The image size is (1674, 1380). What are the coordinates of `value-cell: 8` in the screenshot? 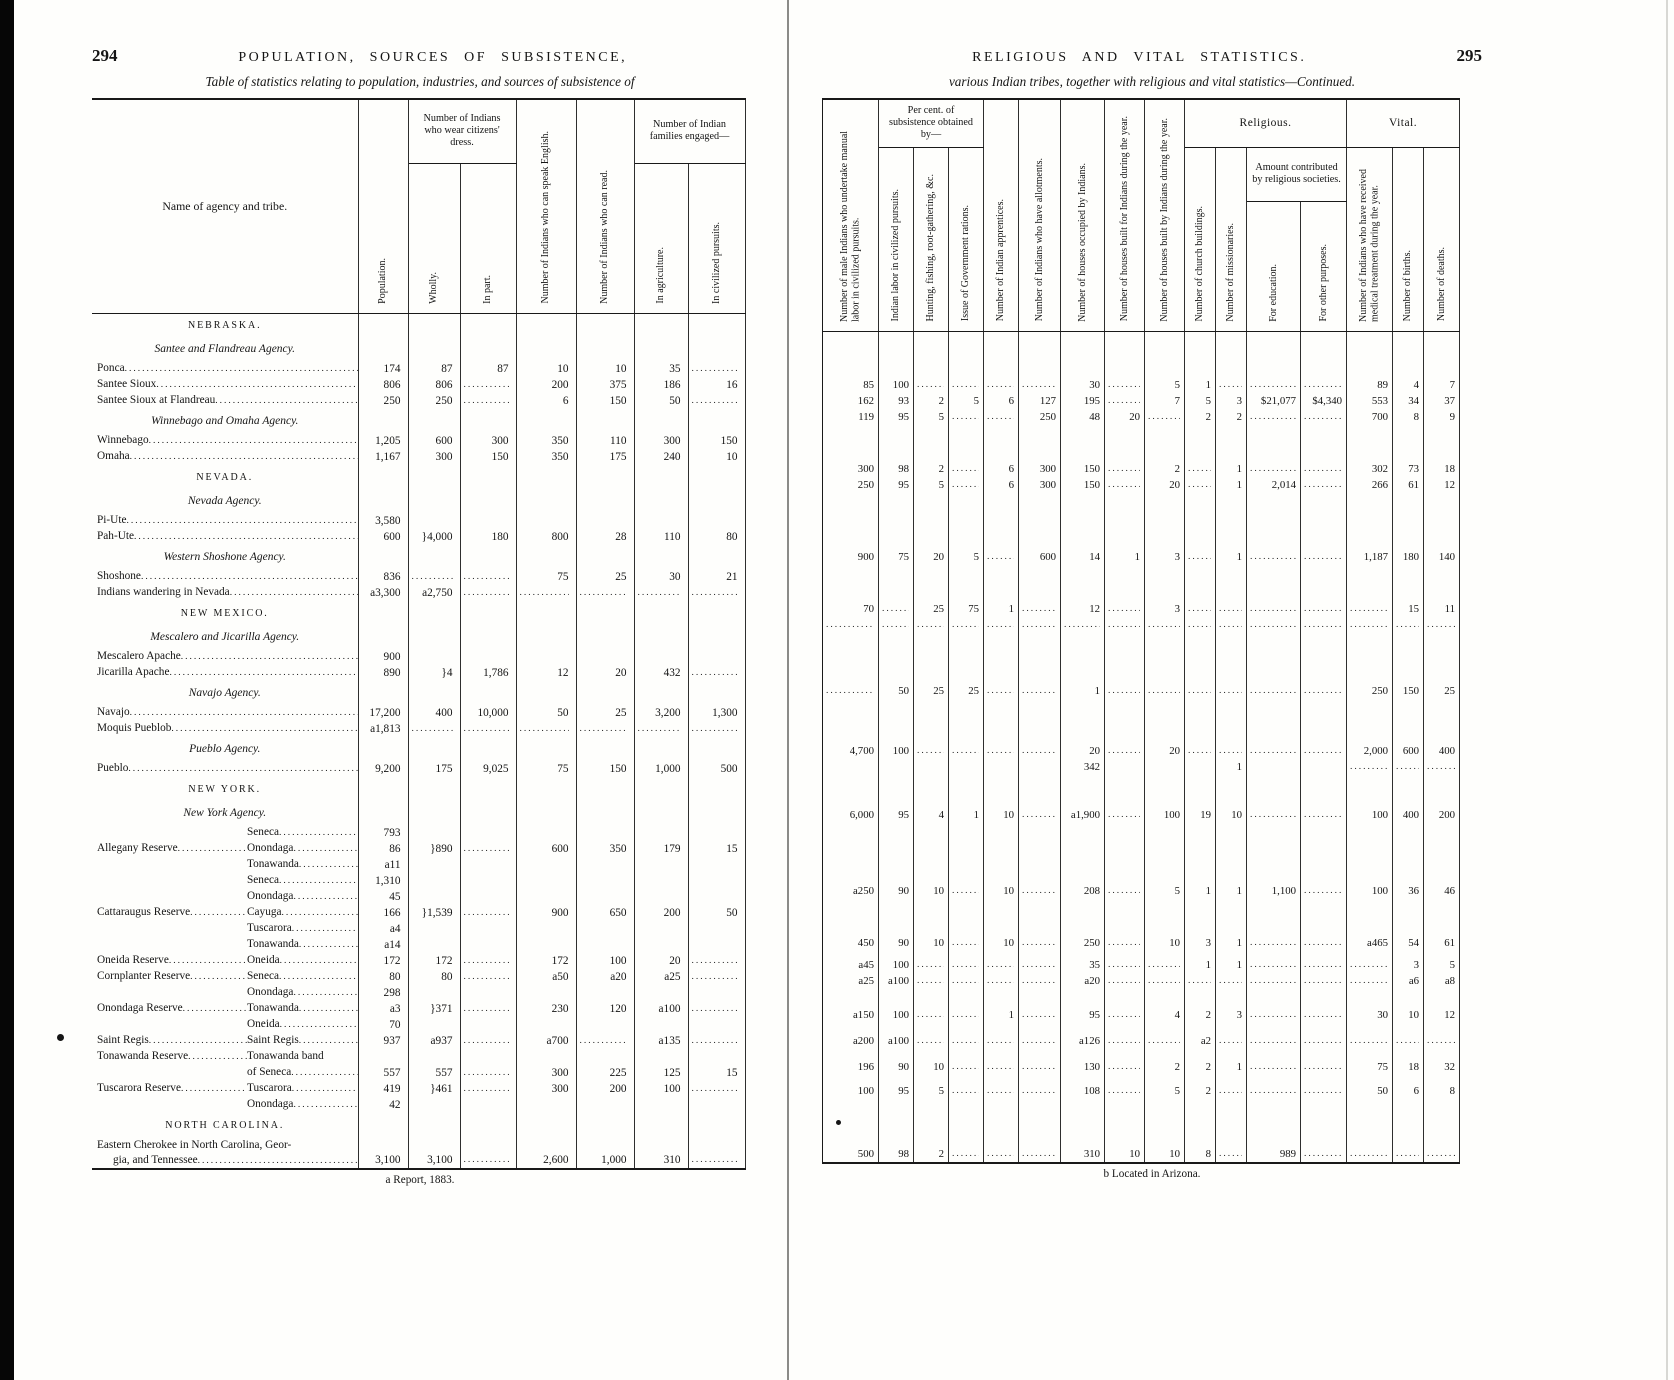 It's located at (1442, 1091).